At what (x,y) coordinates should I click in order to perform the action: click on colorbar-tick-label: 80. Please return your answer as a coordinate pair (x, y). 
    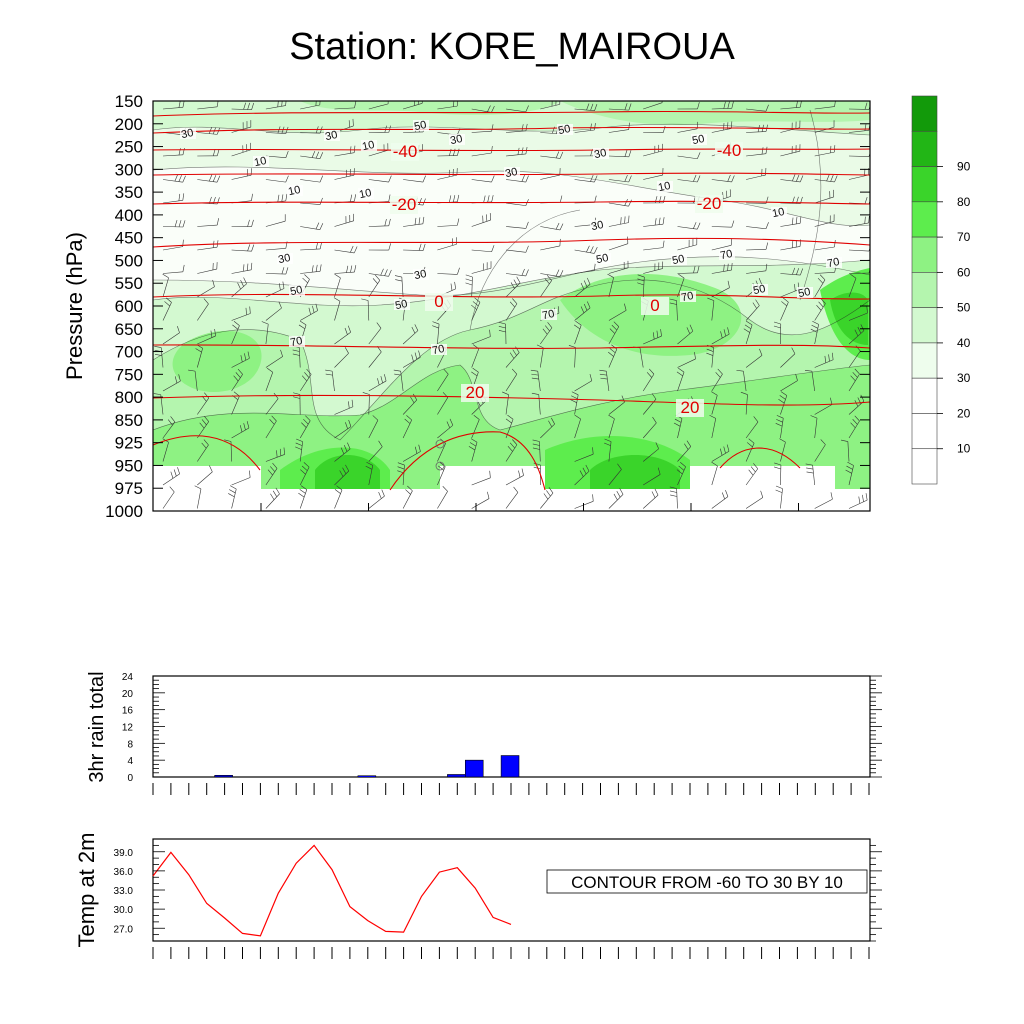
    Looking at the image, I should click on (964, 202).